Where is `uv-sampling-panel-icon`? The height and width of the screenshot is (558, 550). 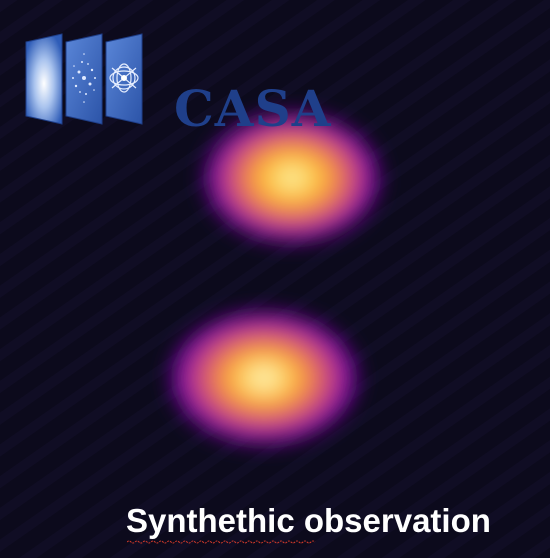 uv-sampling-panel-icon is located at coordinates (84, 79).